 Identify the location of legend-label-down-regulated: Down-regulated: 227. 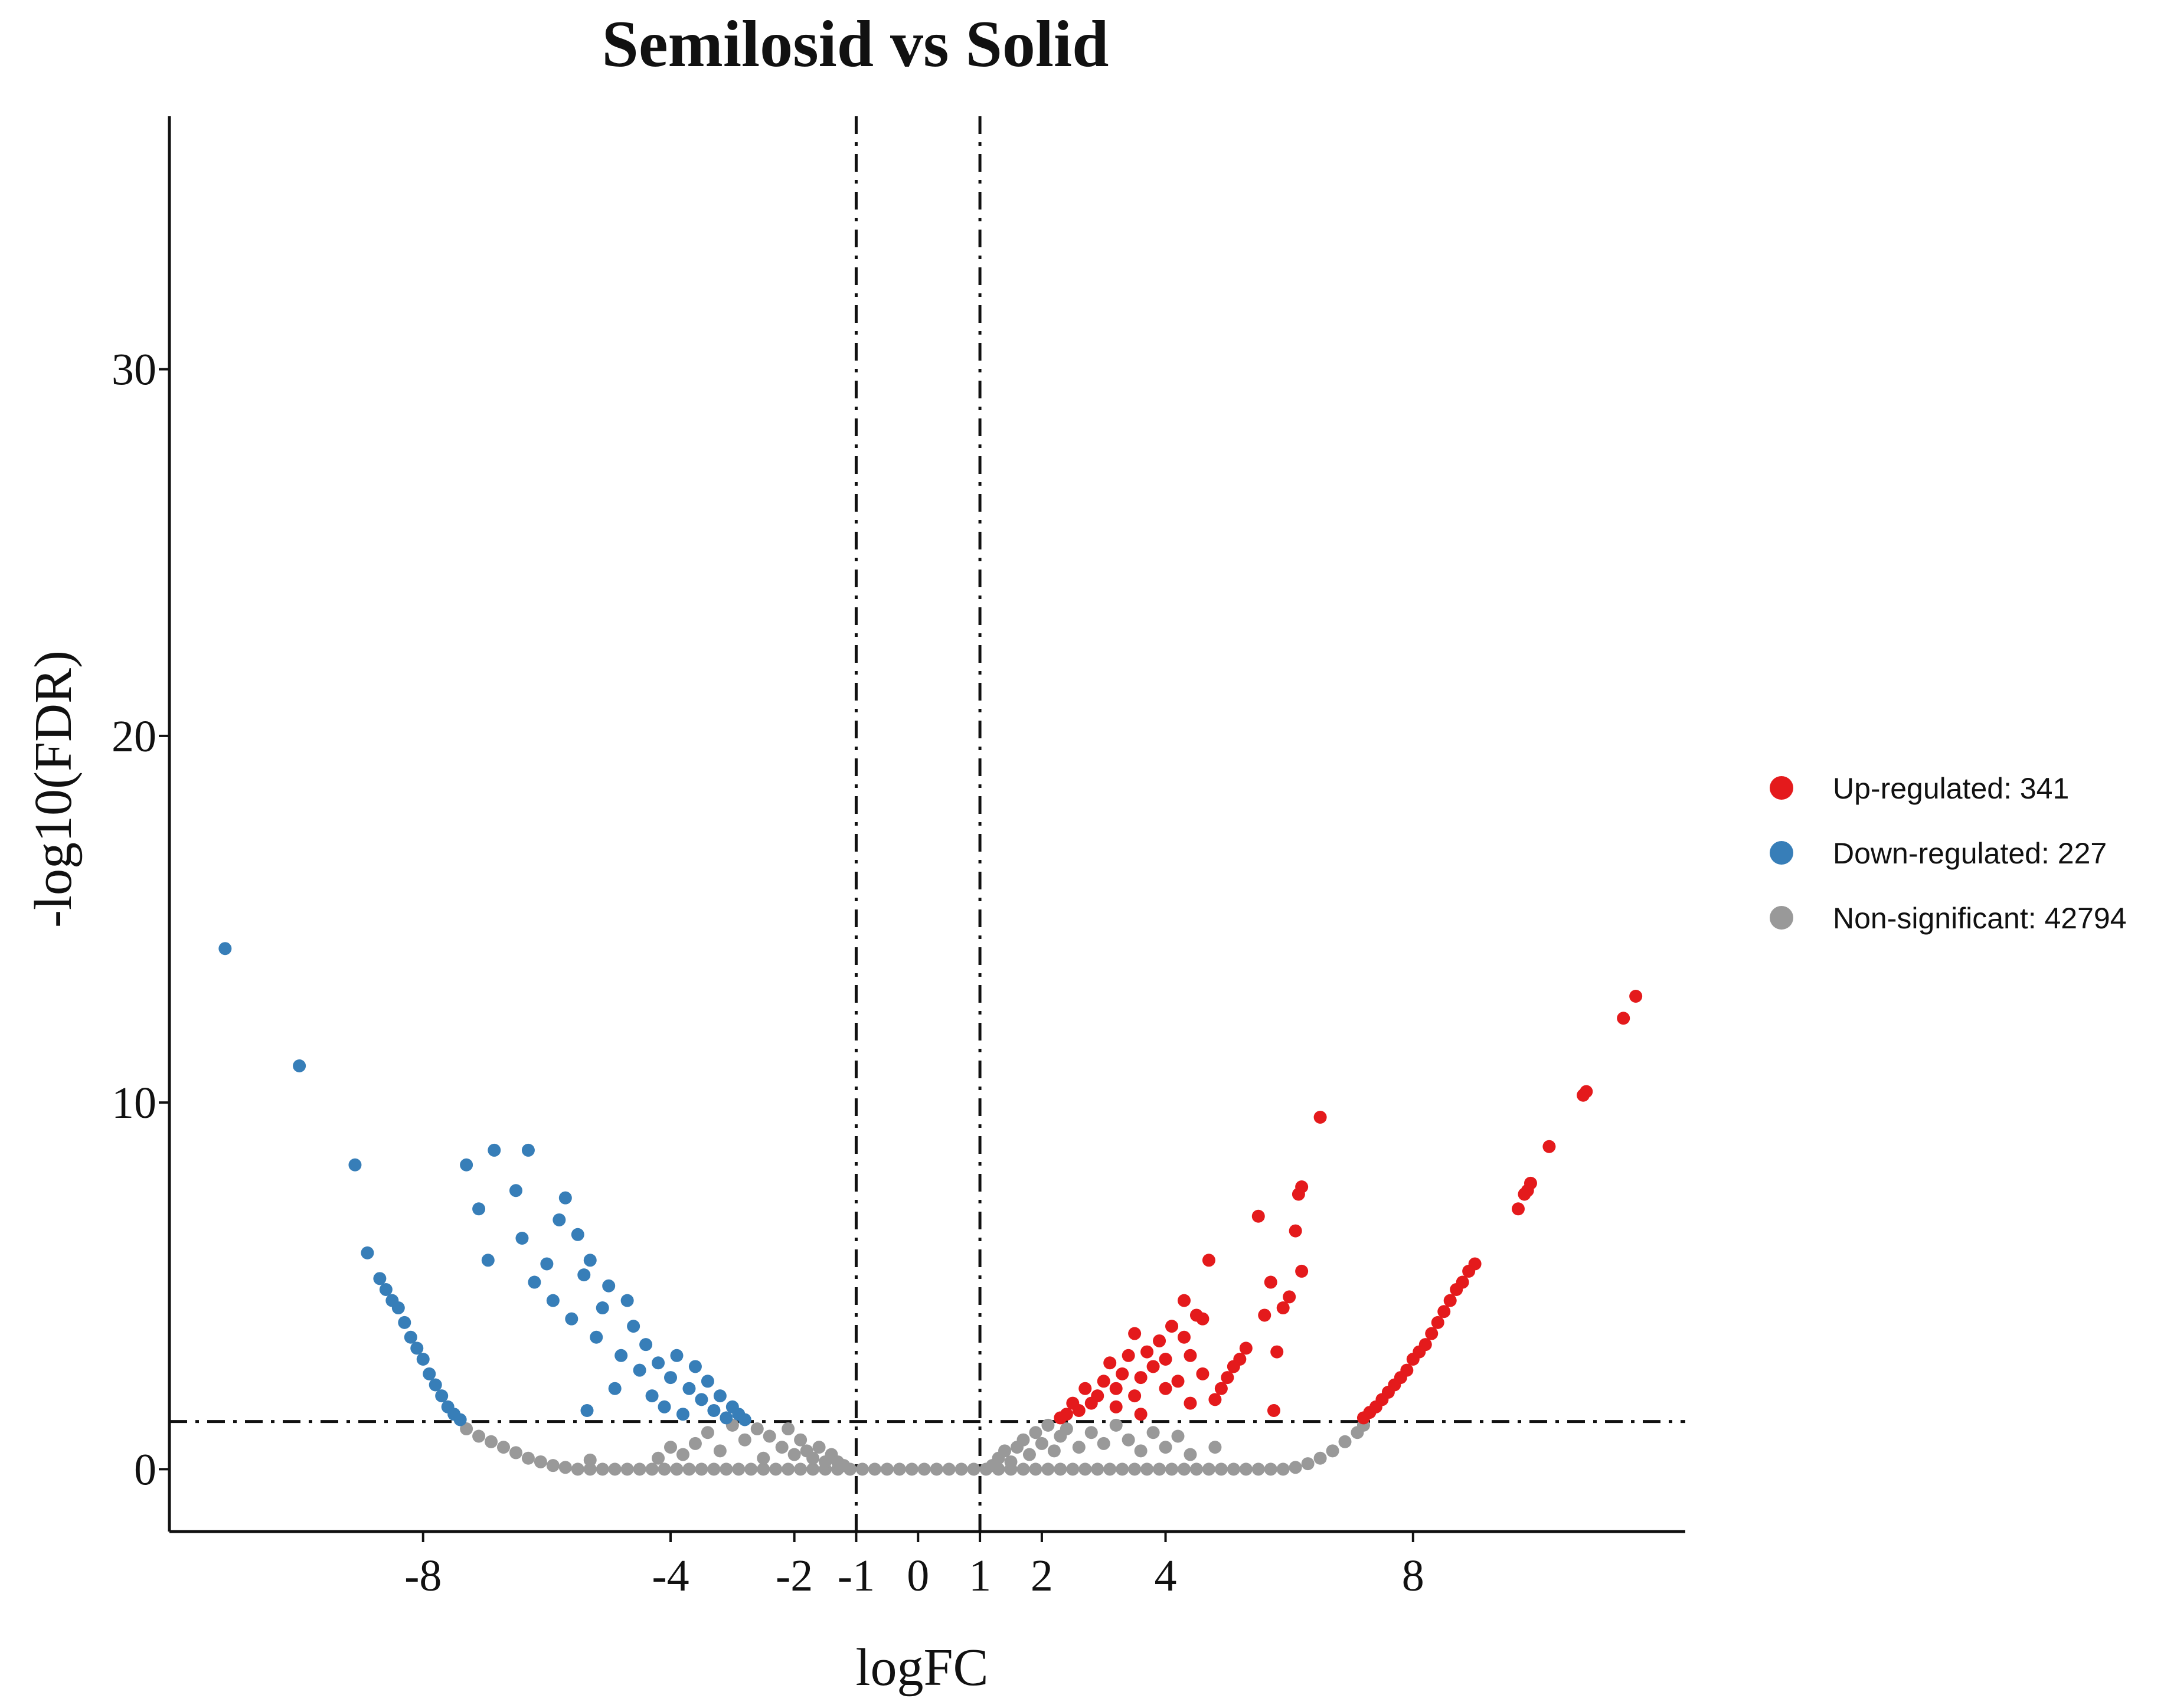
(1970, 853).